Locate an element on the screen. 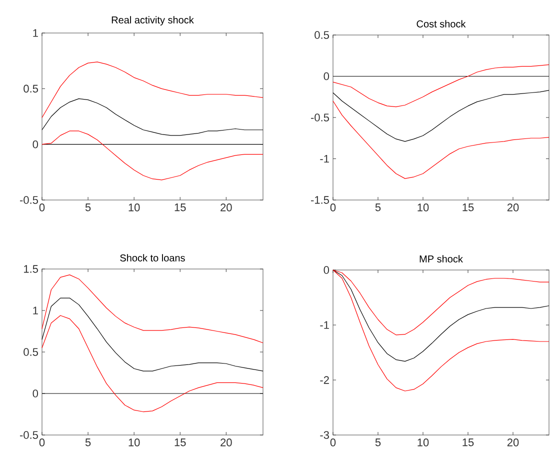 This screenshot has width=551, height=459. chart-title: Shock to loans is located at coordinates (152, 258).